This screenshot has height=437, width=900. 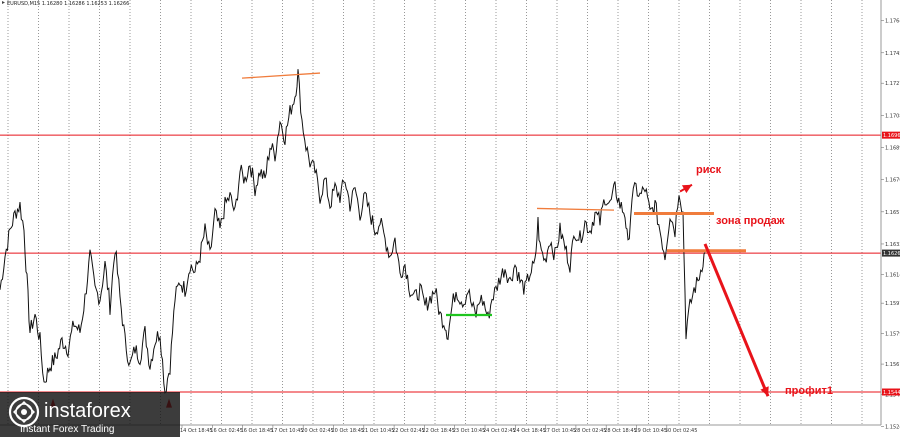 I want to click on watermark-brand: instaforex, so click(x=87, y=411).